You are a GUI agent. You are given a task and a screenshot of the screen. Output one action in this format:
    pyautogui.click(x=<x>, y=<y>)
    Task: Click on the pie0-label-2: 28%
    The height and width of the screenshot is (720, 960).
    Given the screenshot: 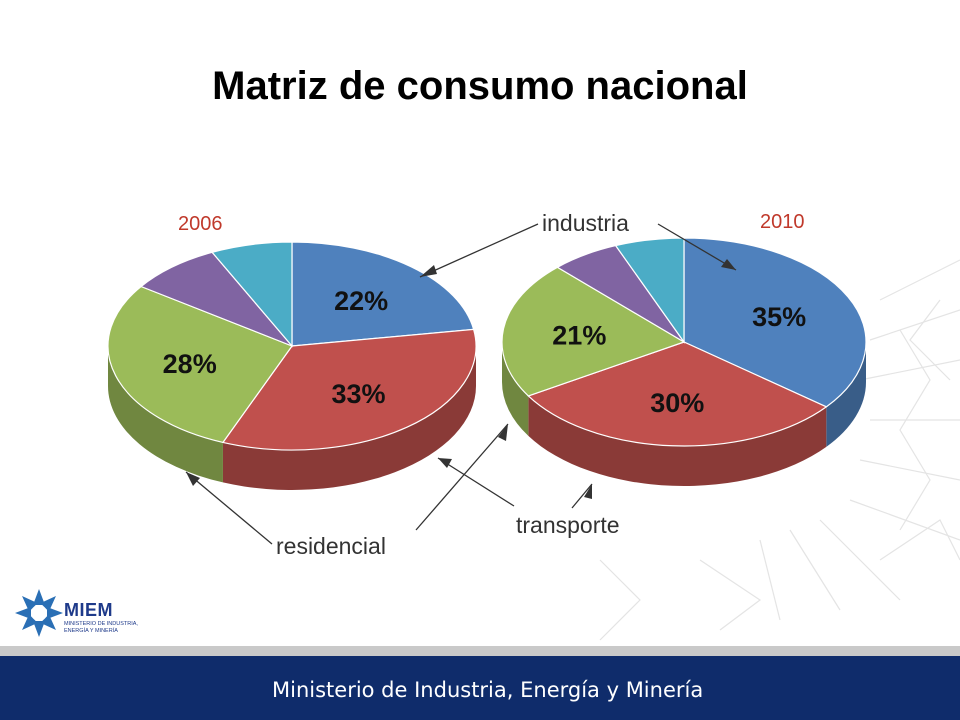 What is the action you would take?
    pyautogui.click(x=190, y=364)
    